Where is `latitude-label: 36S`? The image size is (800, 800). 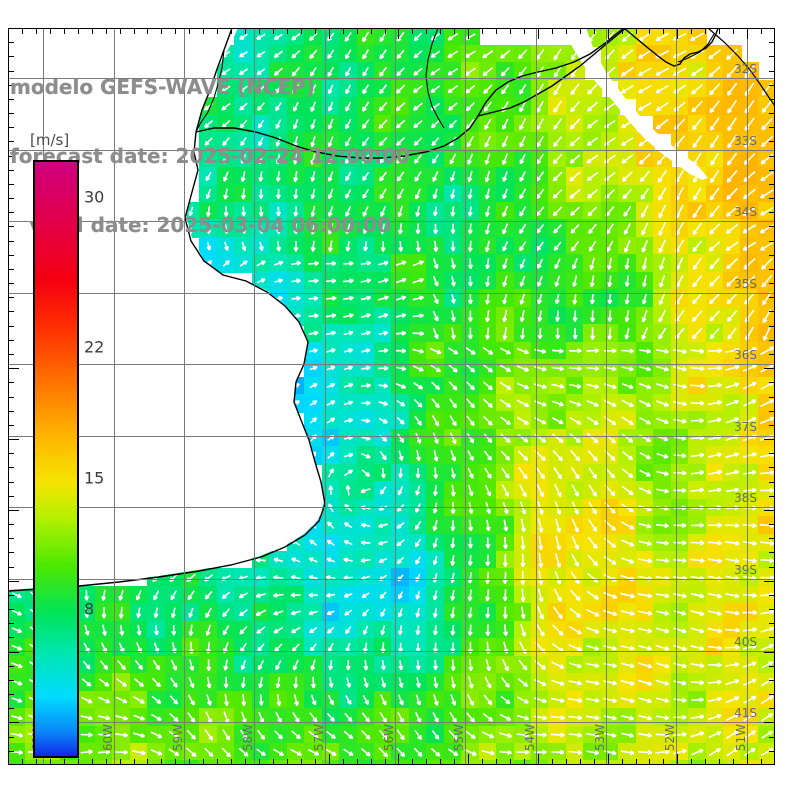
latitude-label: 36S is located at coordinates (745, 355).